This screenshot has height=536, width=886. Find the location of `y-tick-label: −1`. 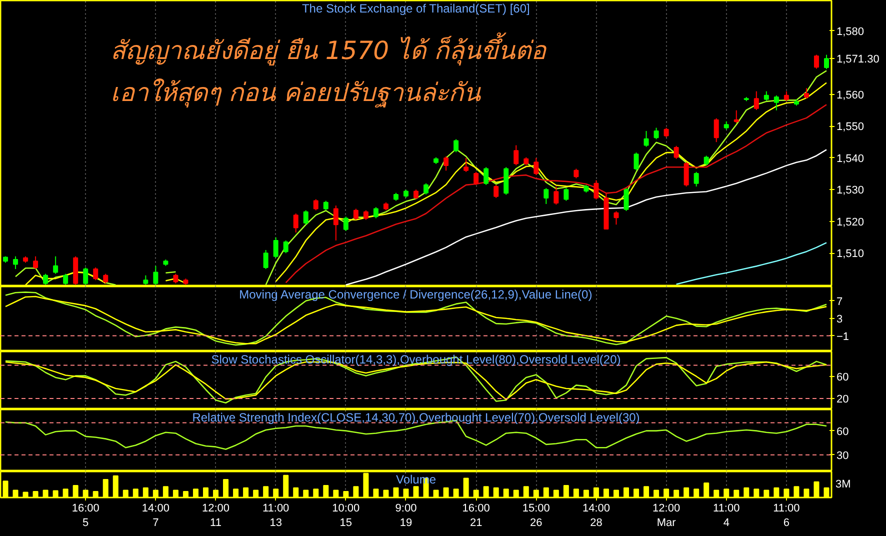

y-tick-label: −1 is located at coordinates (843, 336).